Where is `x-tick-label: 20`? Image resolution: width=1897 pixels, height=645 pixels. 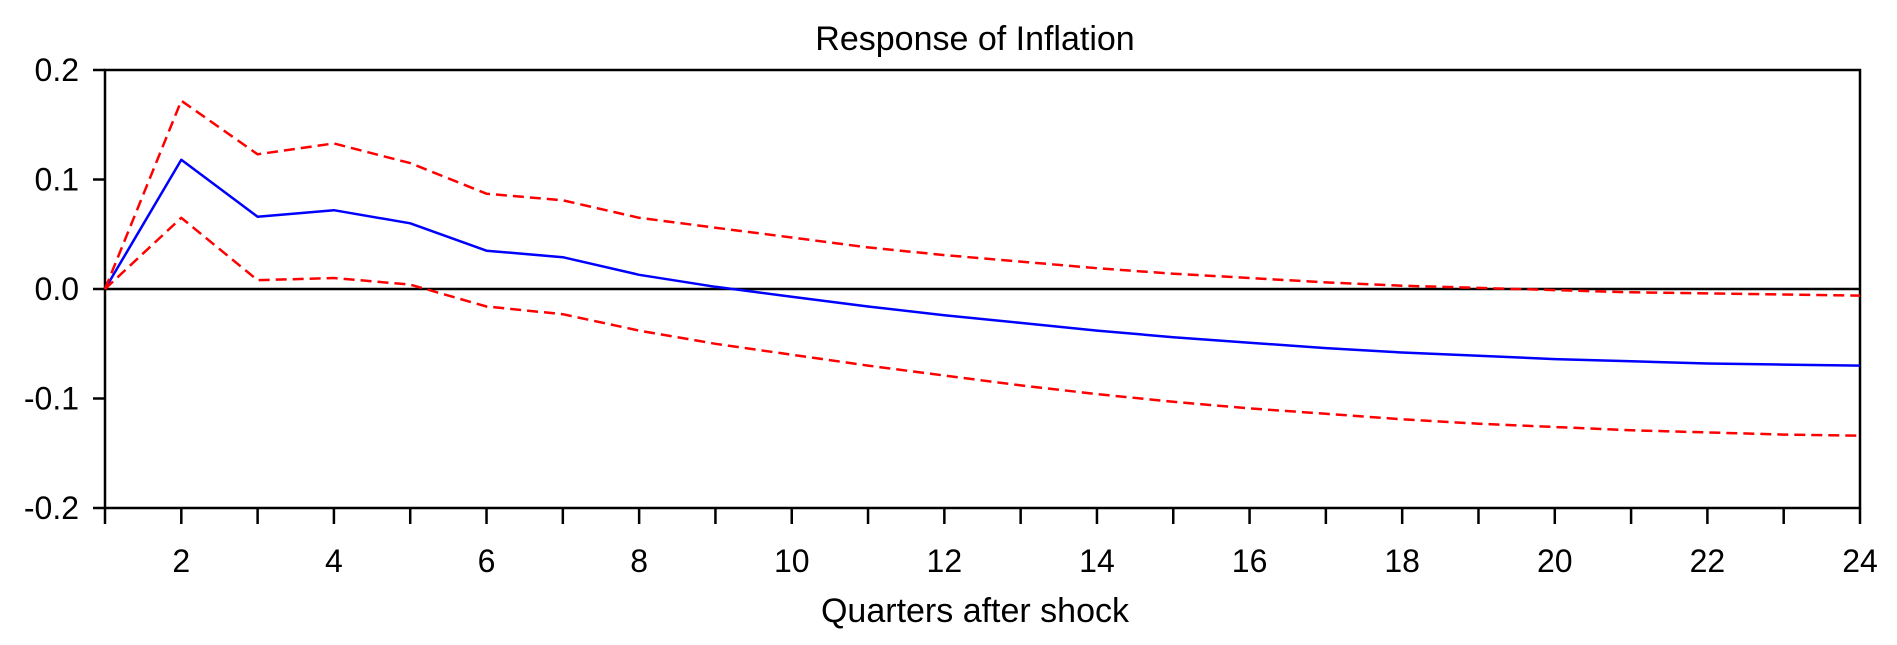
x-tick-label: 20 is located at coordinates (1555, 561).